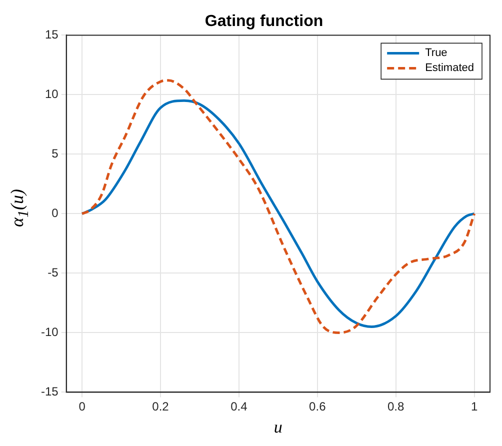 The image size is (502, 446). I want to click on y-tick-label: -15, so click(50, 391).